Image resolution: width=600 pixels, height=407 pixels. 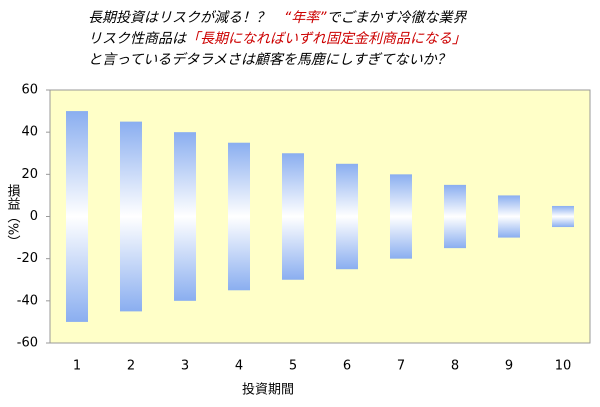 I want to click on x-tick-label: 8, so click(x=455, y=366).